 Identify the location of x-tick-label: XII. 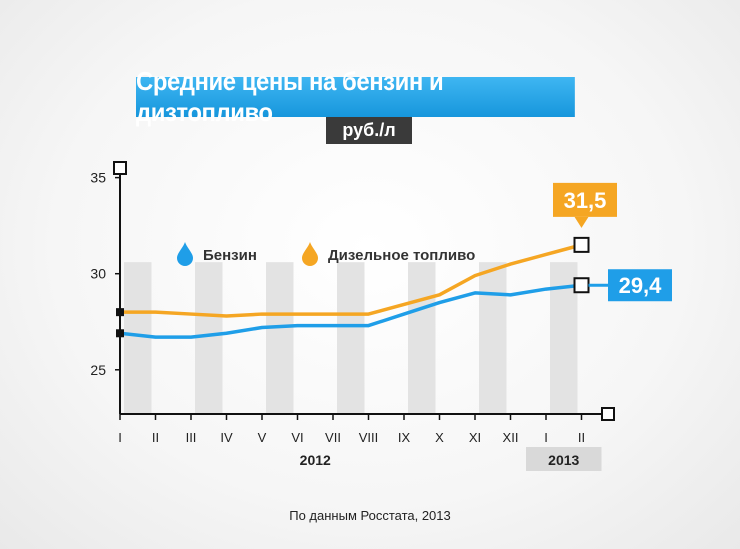
(511, 437).